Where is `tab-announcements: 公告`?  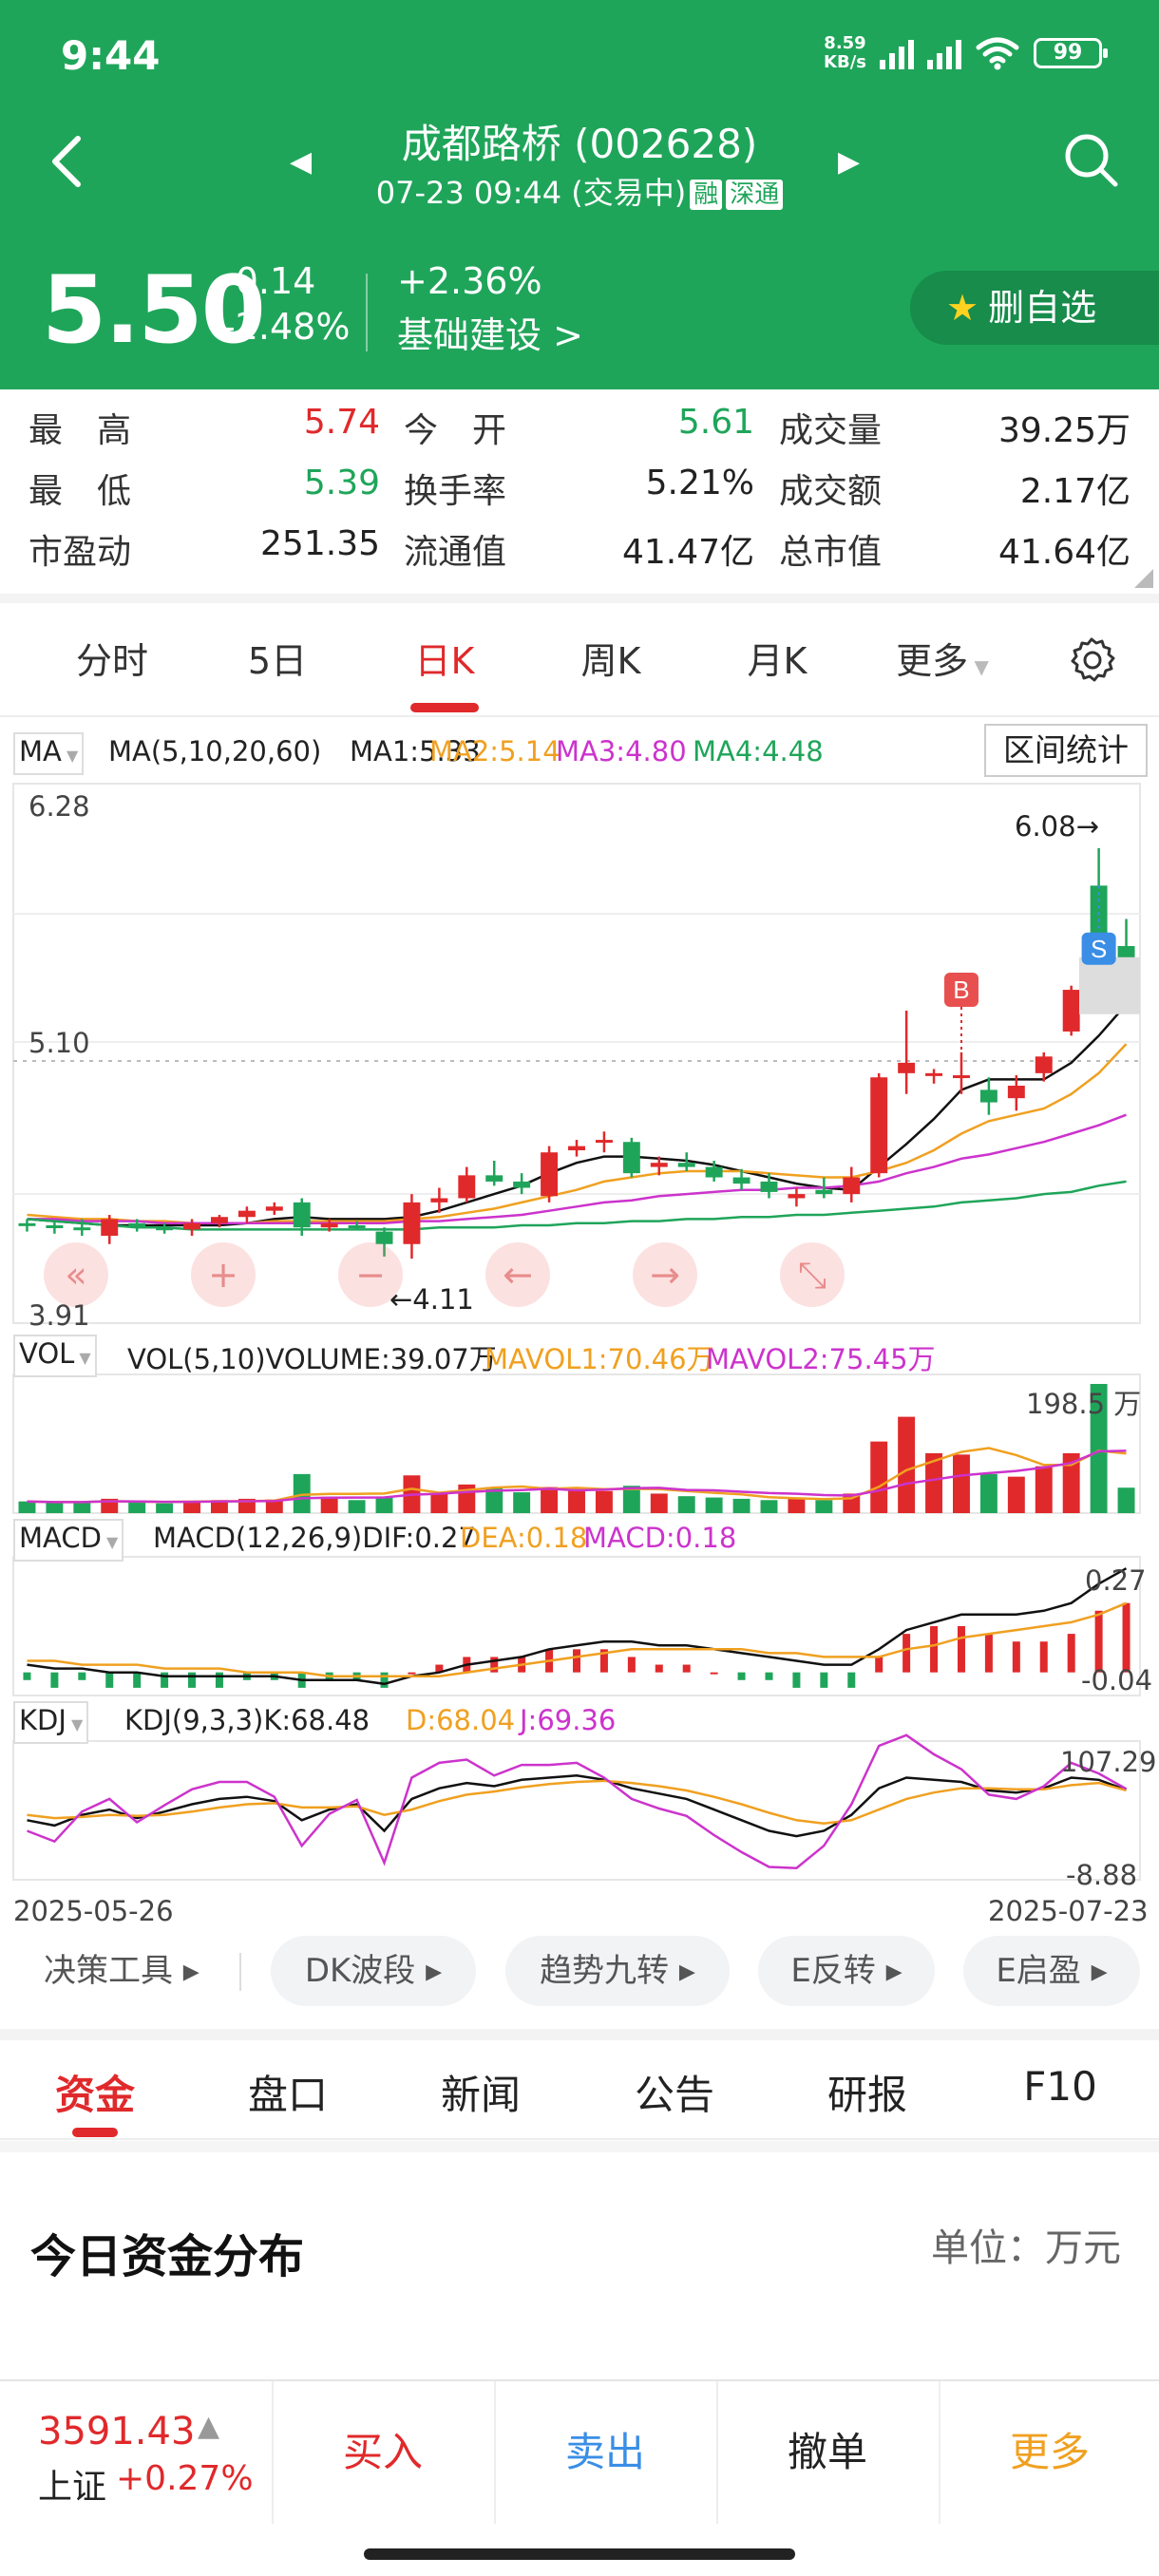 tab-announcements: 公告 is located at coordinates (674, 2095).